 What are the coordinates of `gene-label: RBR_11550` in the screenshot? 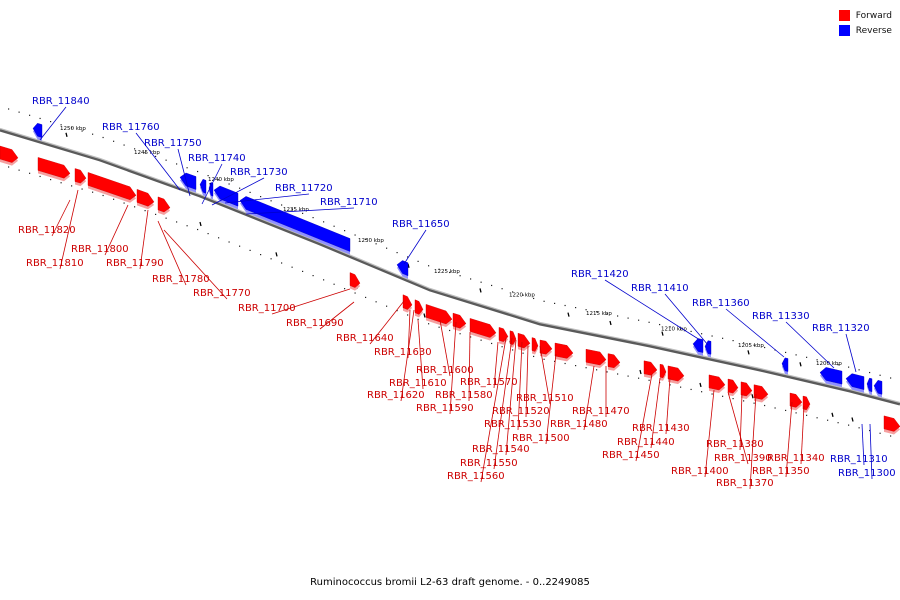 It's located at (489, 463).